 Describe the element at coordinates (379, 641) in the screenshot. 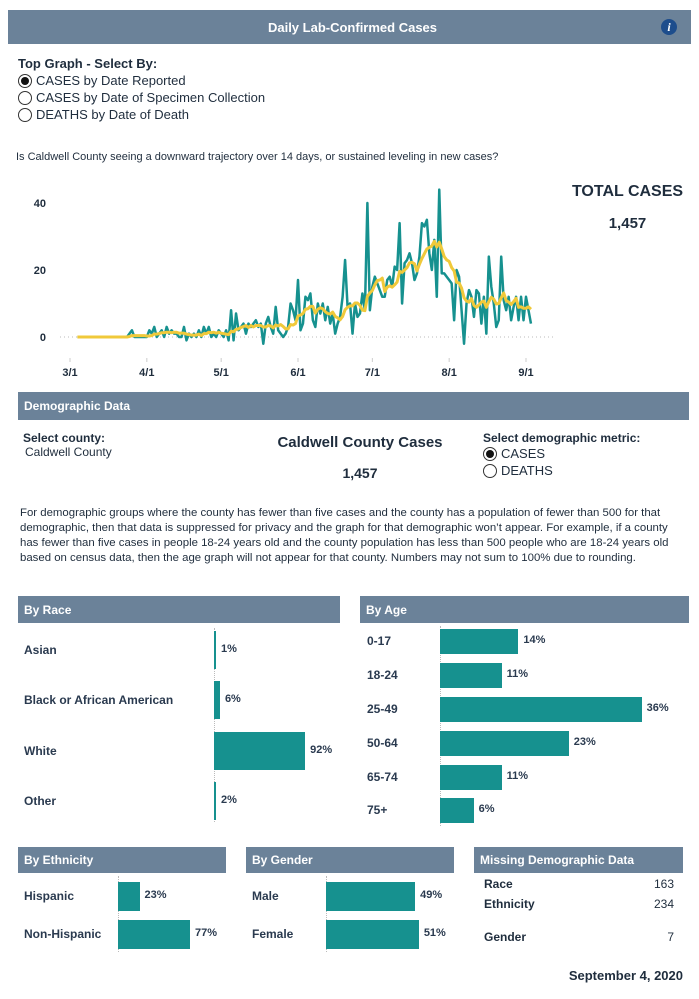

I see `bar-category-label: 0-17` at that location.